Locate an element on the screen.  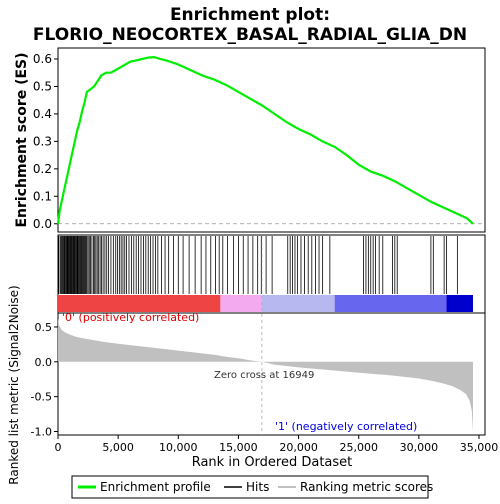
plot-title-line1: Enrichment plot: is located at coordinates (250, 15).